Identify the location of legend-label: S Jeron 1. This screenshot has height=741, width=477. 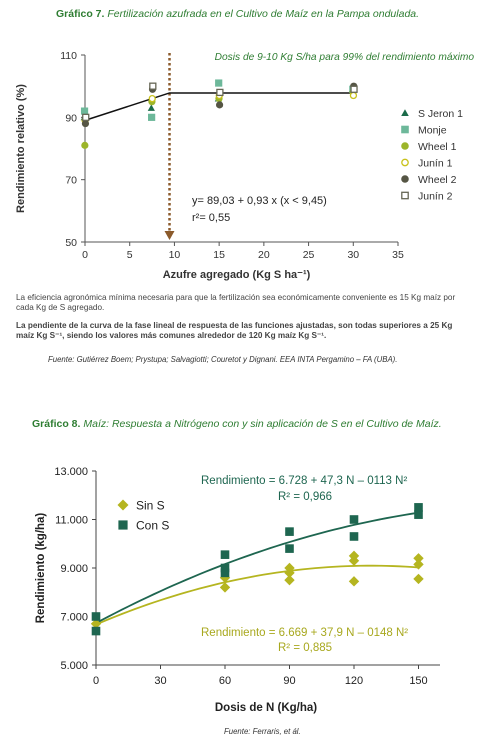
(440, 114).